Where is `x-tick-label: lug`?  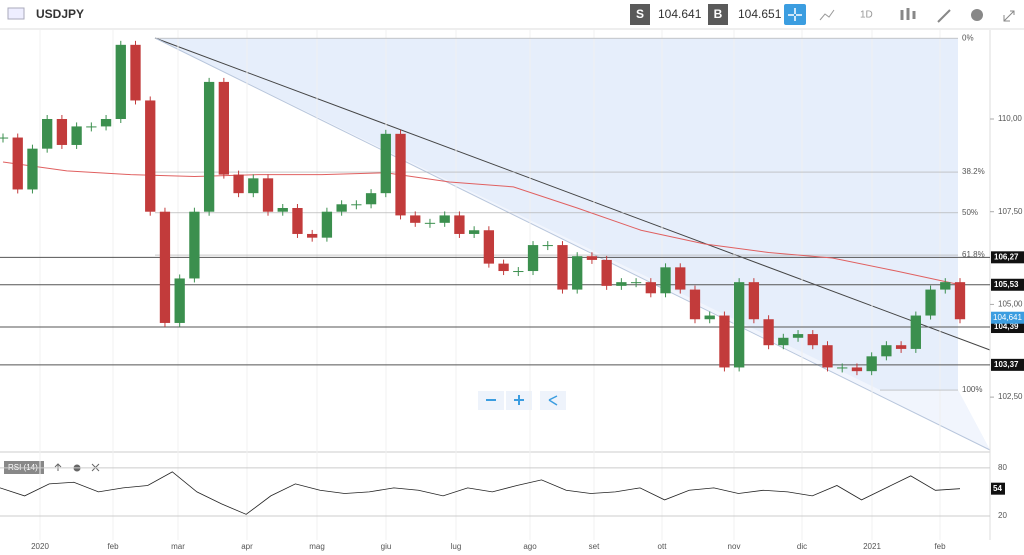
x-tick-label: lug is located at coordinates (456, 546).